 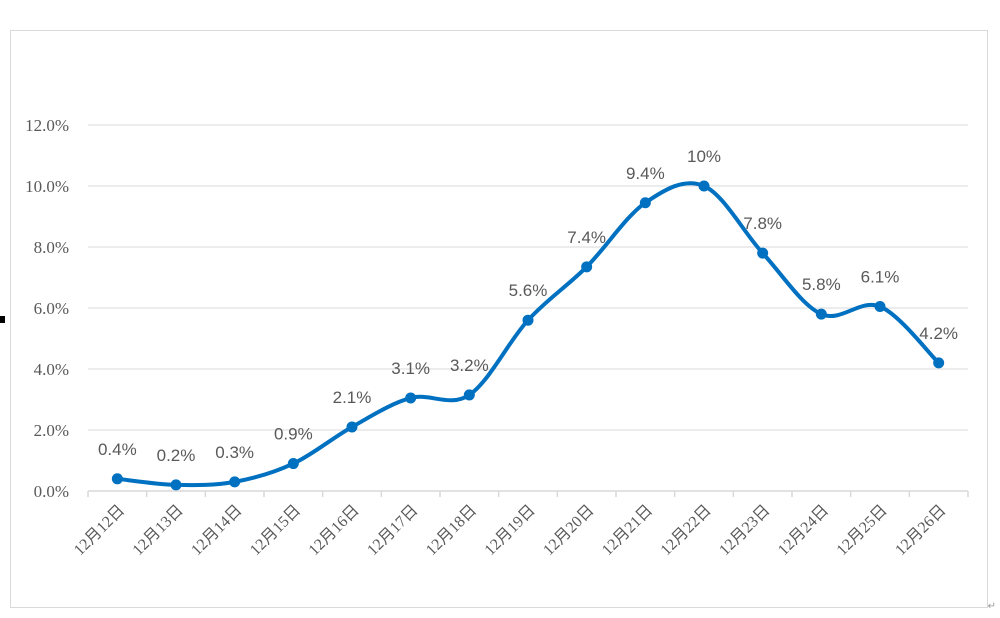 What do you see at coordinates (99, 530) in the screenshot?
I see `x-tick-label: 12月12日` at bounding box center [99, 530].